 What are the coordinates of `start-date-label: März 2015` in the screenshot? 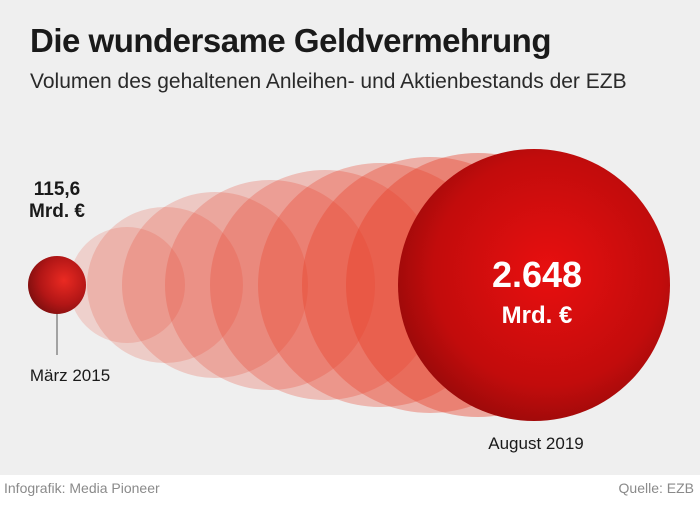 It's located at (70, 375).